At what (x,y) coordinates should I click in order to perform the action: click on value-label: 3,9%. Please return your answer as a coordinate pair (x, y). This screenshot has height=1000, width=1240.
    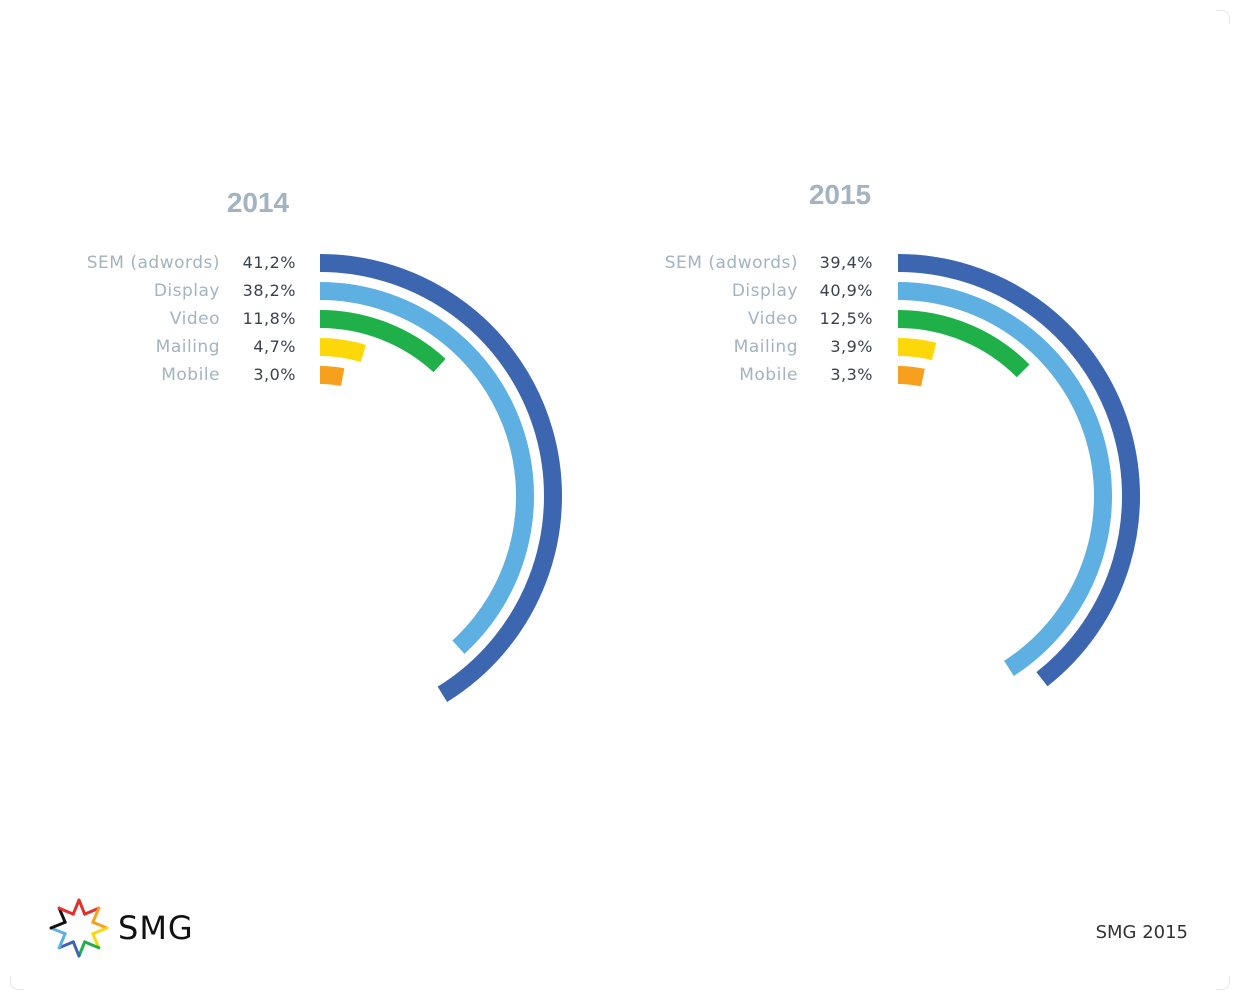
    Looking at the image, I should click on (851, 346).